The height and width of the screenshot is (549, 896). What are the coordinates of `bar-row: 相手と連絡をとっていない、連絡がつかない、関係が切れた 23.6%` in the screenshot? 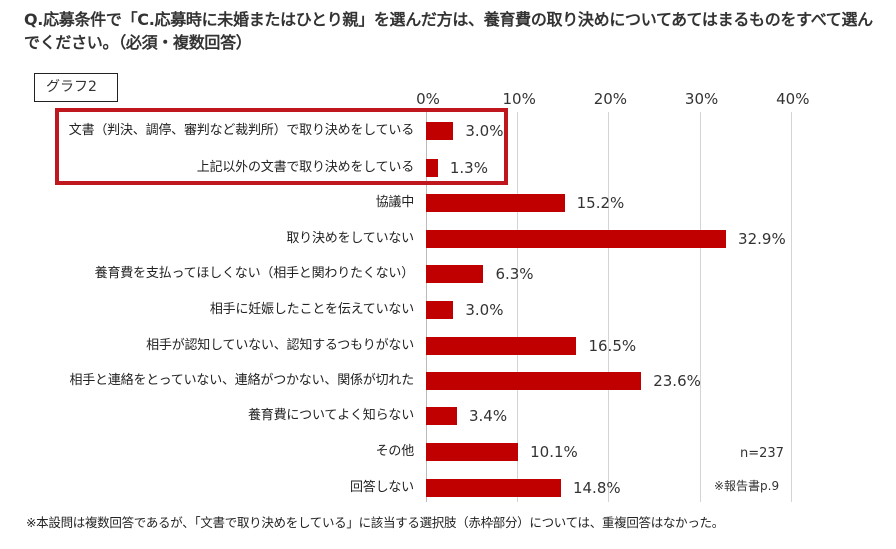 It's located at (448, 381).